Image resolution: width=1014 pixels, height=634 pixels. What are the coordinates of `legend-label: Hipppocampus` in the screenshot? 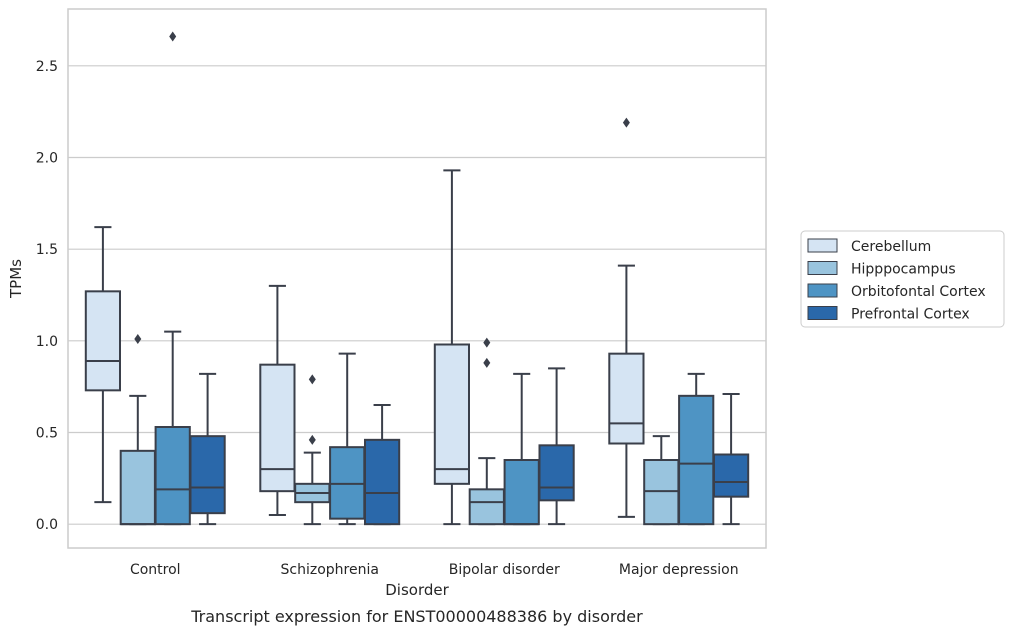 It's located at (903, 270).